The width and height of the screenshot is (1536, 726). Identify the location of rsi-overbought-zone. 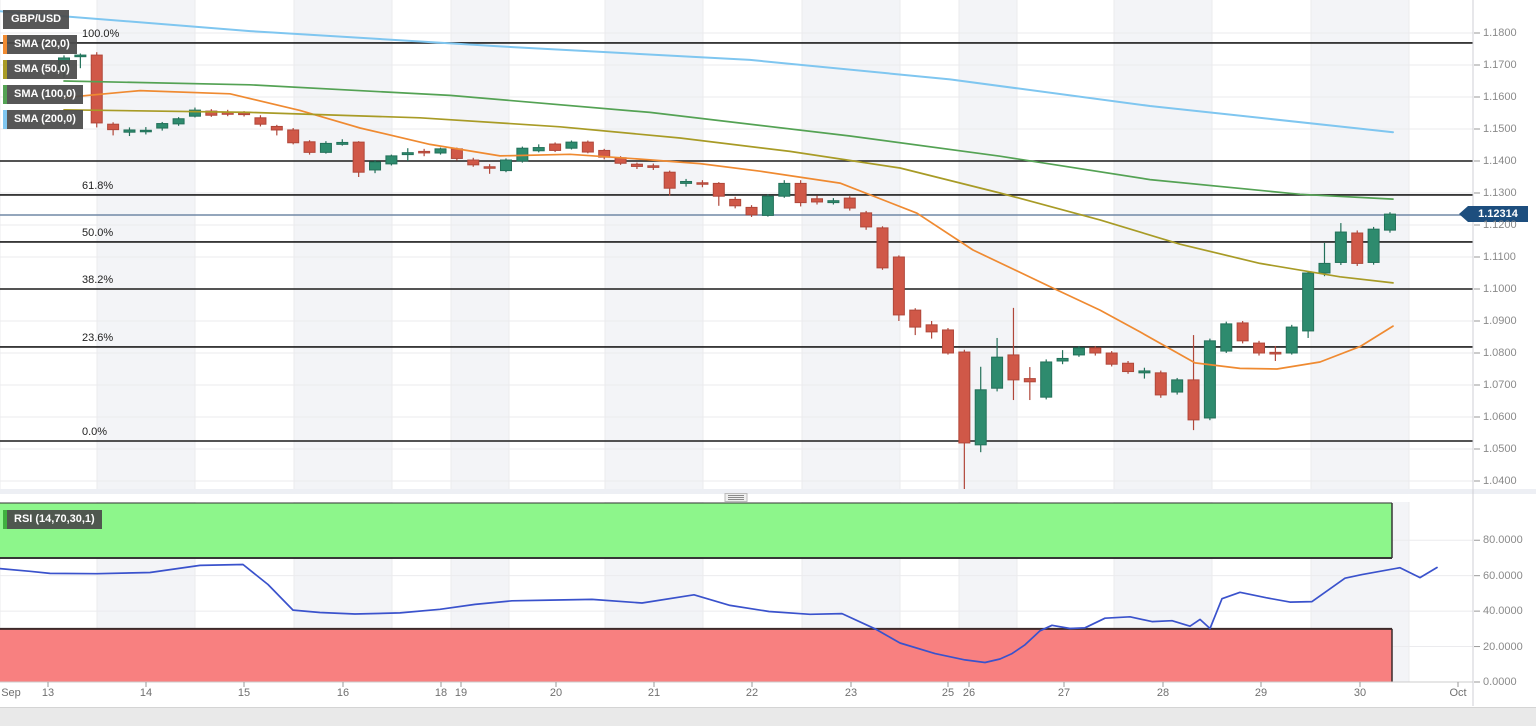
(696, 530).